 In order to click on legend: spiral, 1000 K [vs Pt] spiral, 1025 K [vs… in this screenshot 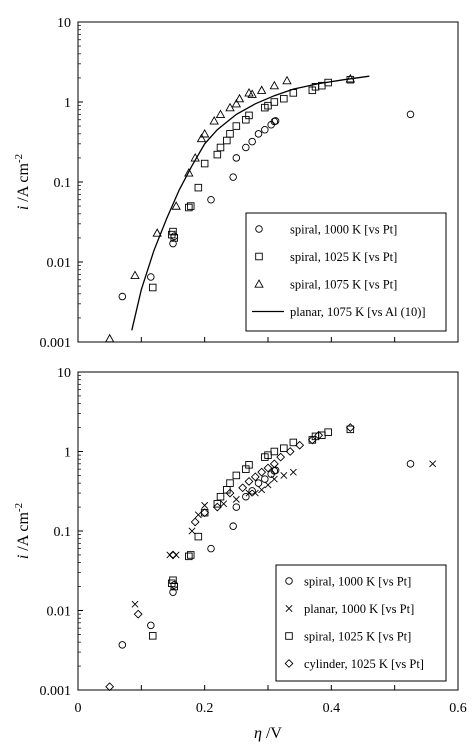, I will do `click(346, 272)`.